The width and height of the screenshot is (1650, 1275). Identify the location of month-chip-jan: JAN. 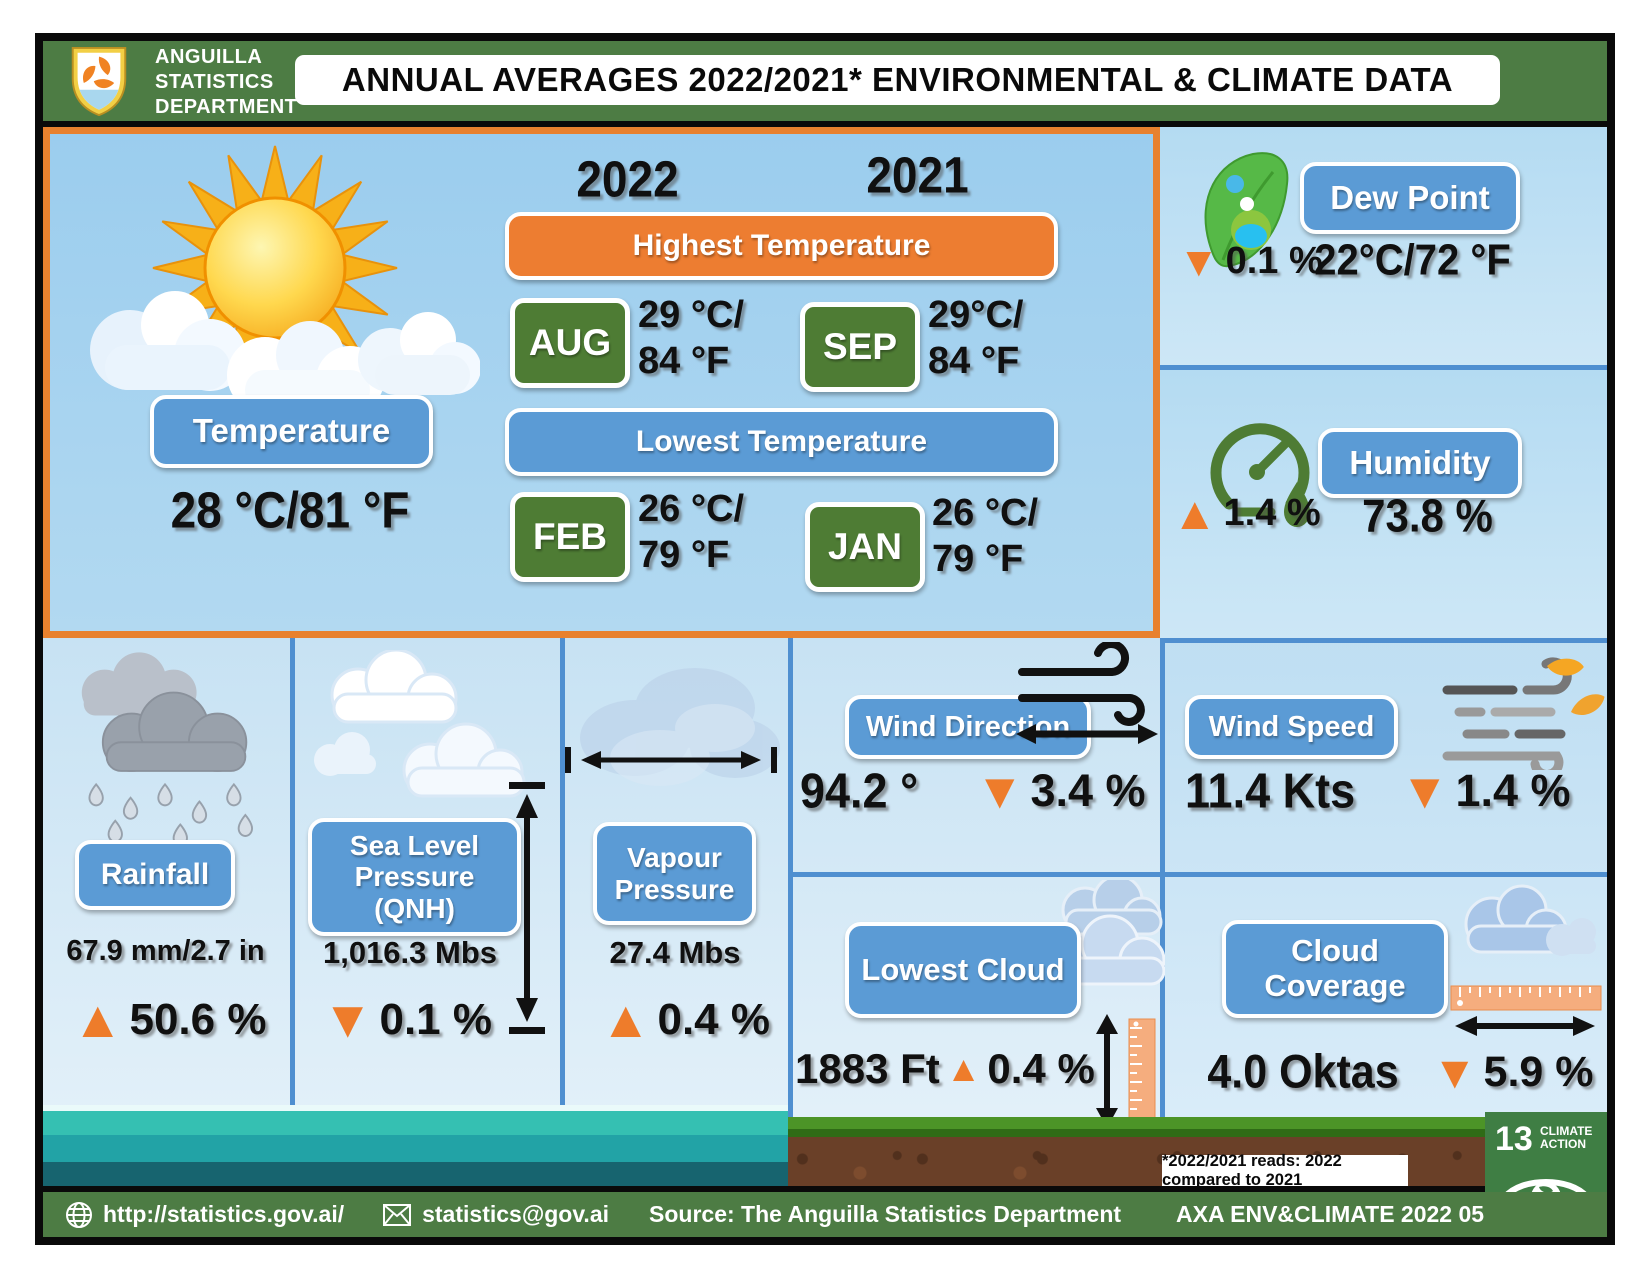
(865, 547).